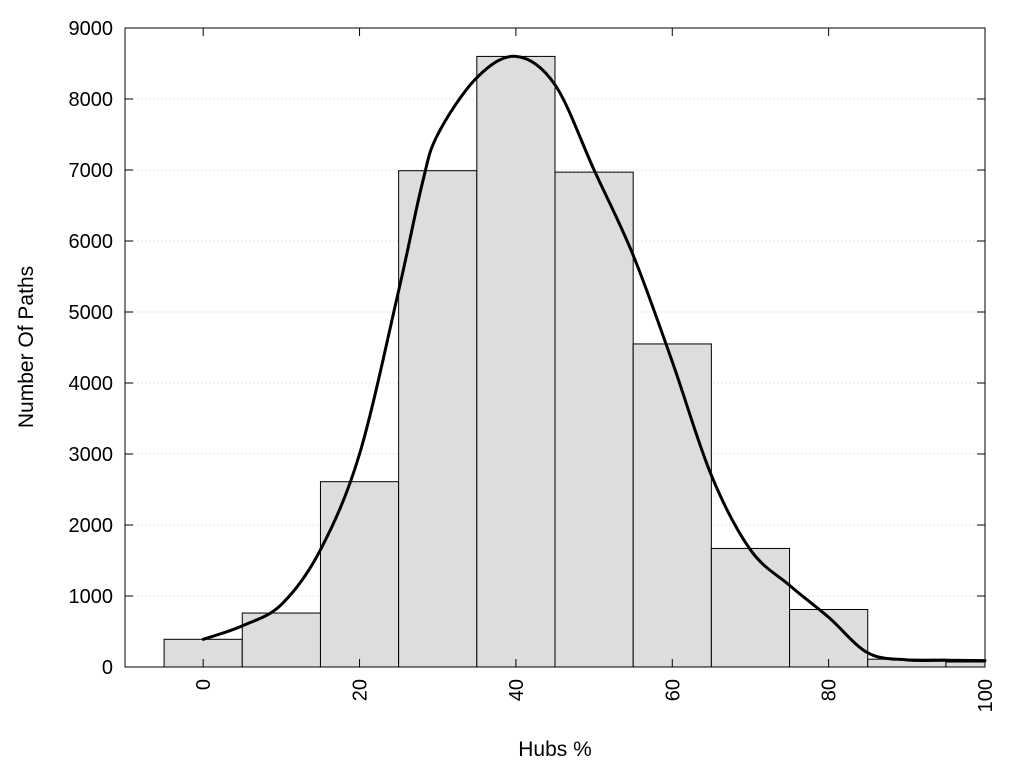 The width and height of the screenshot is (1024, 768). I want to click on x-tick-label: 20, so click(361, 690).